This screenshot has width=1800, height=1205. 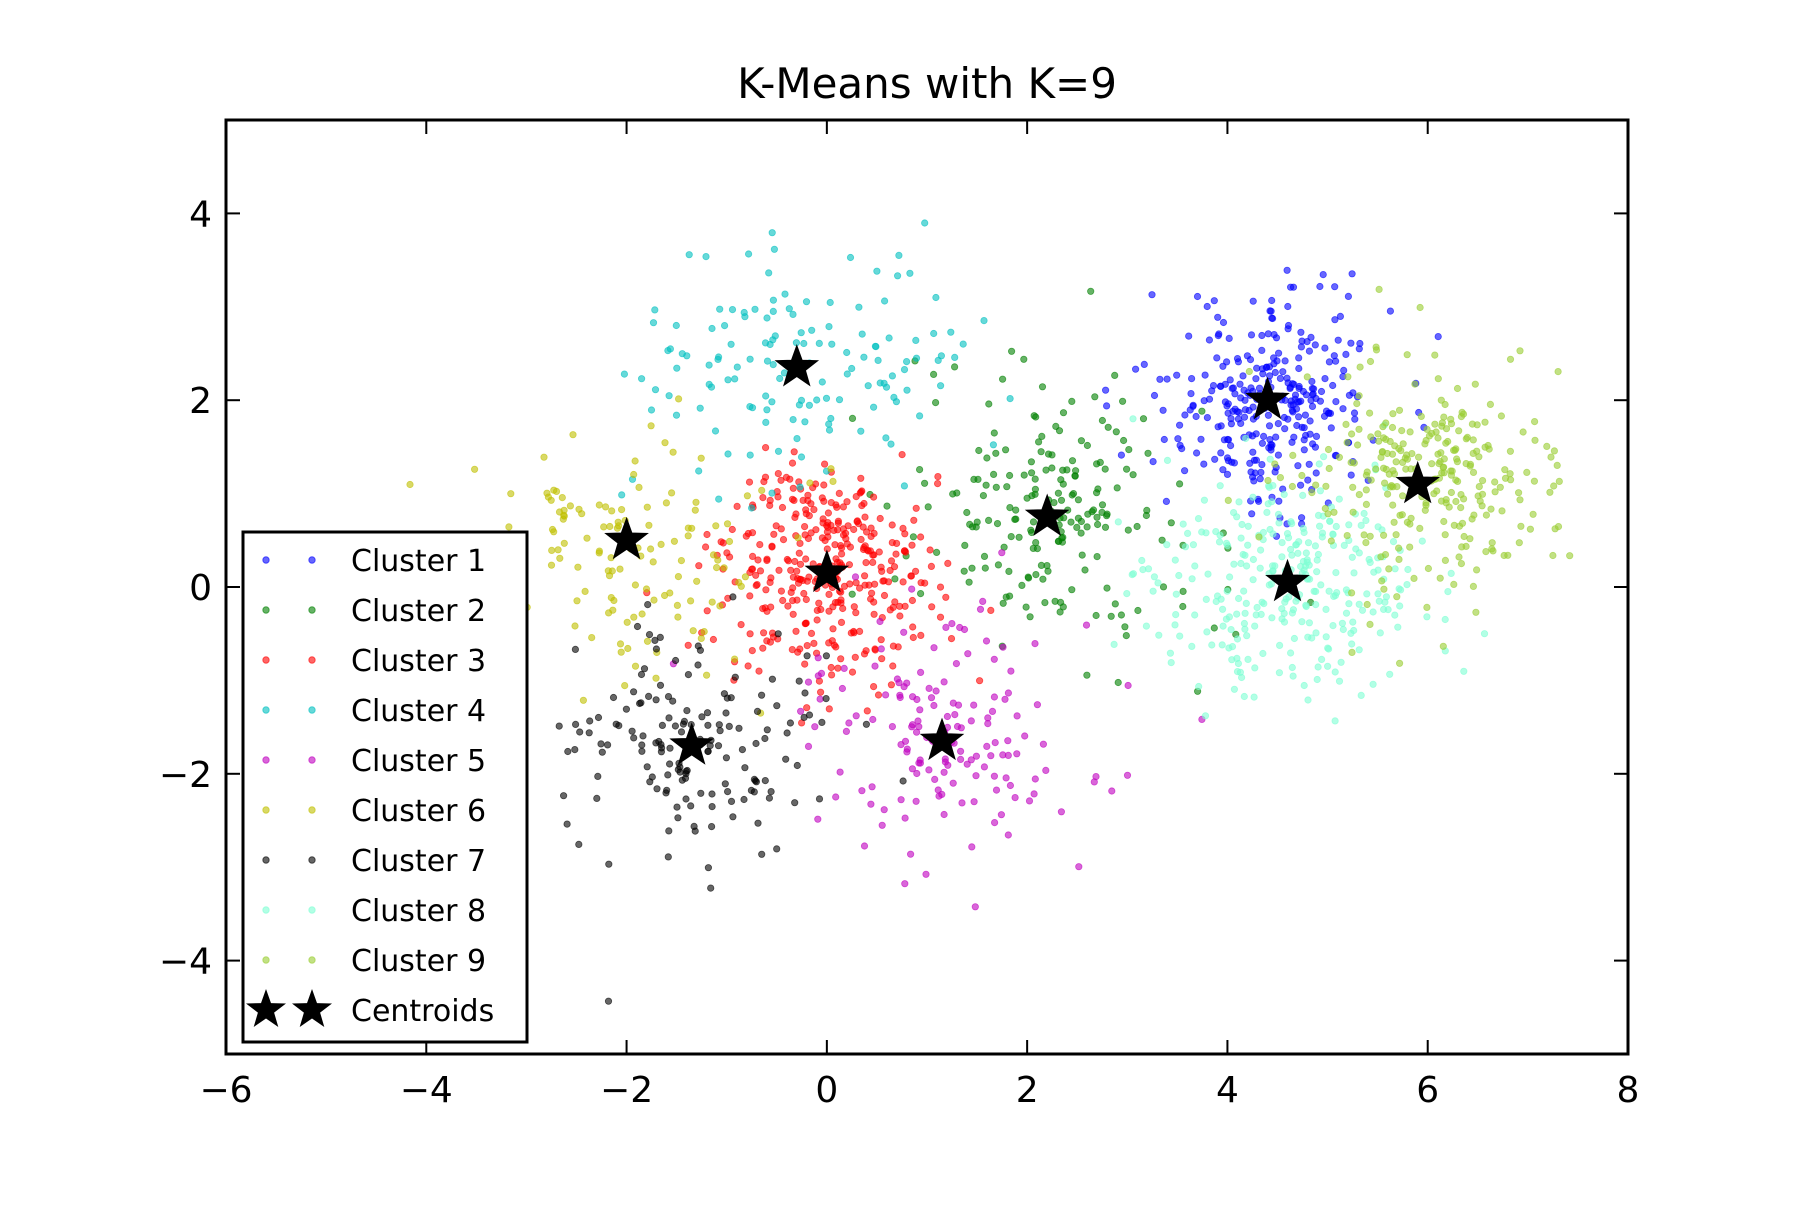 What do you see at coordinates (266, 810) in the screenshot?
I see `legend-marker` at bounding box center [266, 810].